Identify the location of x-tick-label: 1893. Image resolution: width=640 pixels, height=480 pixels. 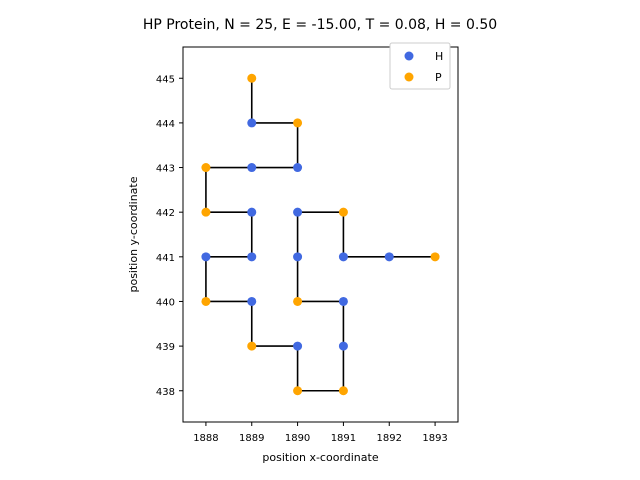
(434, 438).